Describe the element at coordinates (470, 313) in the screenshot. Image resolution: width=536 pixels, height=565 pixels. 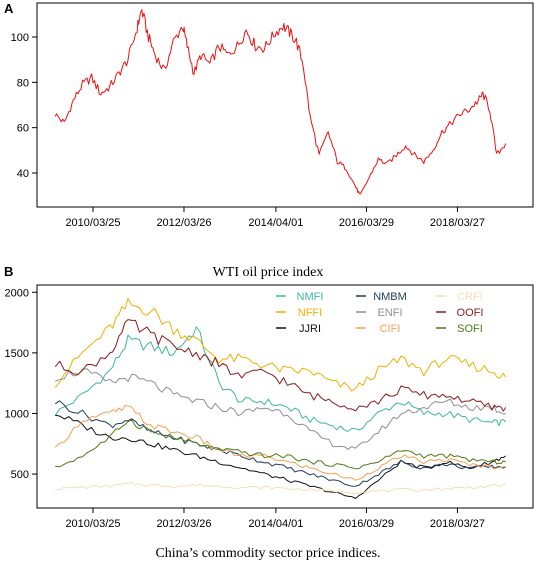
I see `legend-label-oofi: OOFI` at that location.